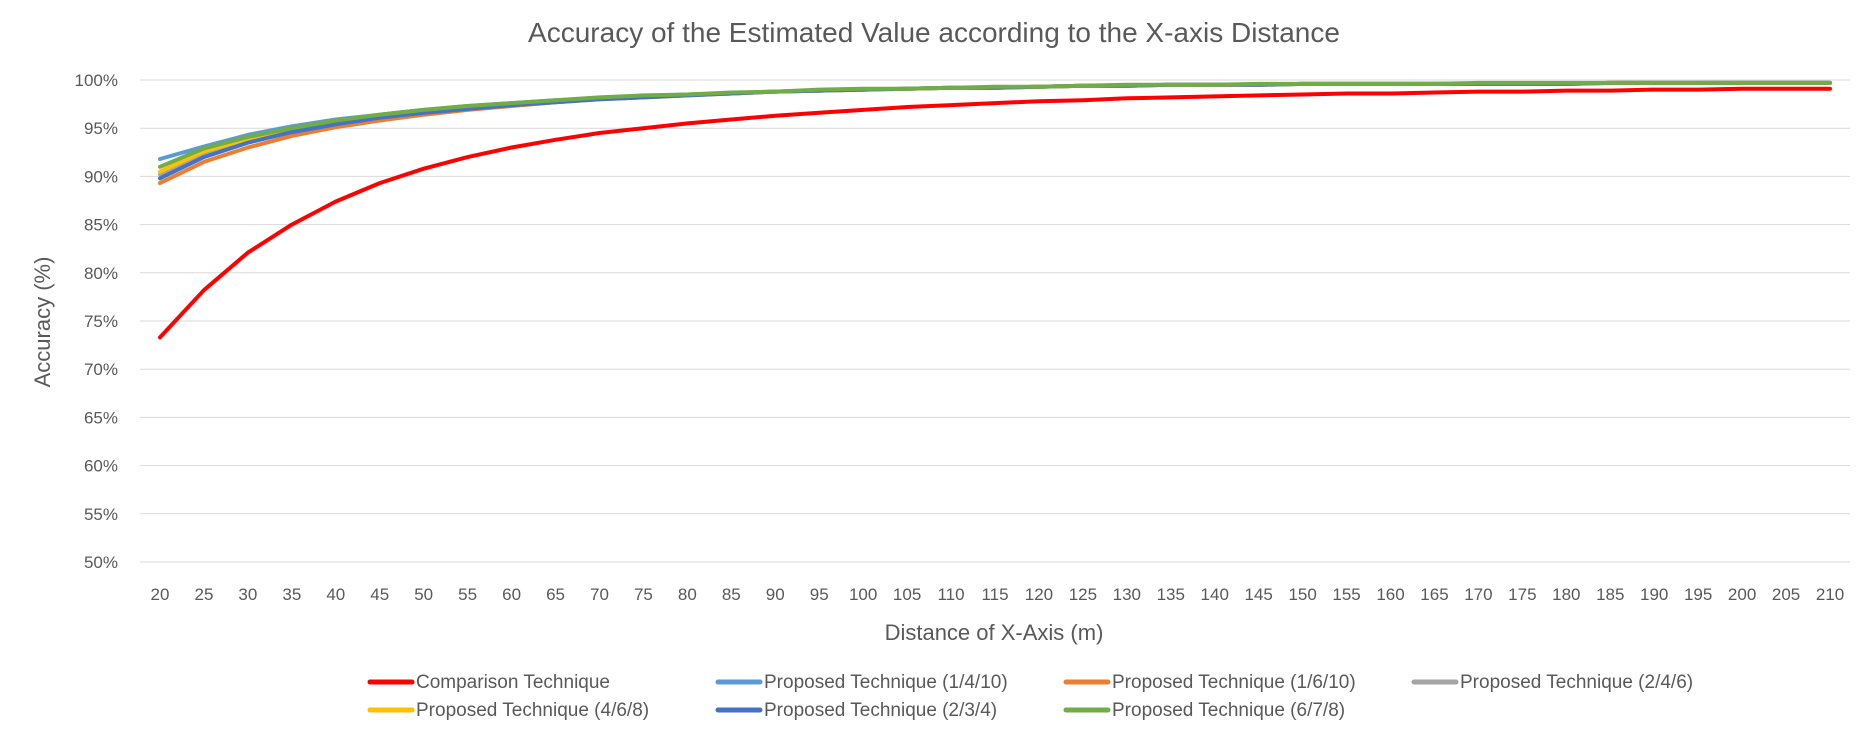 The image size is (1868, 749). What do you see at coordinates (291, 594) in the screenshot?
I see `x-tick-label: 35` at bounding box center [291, 594].